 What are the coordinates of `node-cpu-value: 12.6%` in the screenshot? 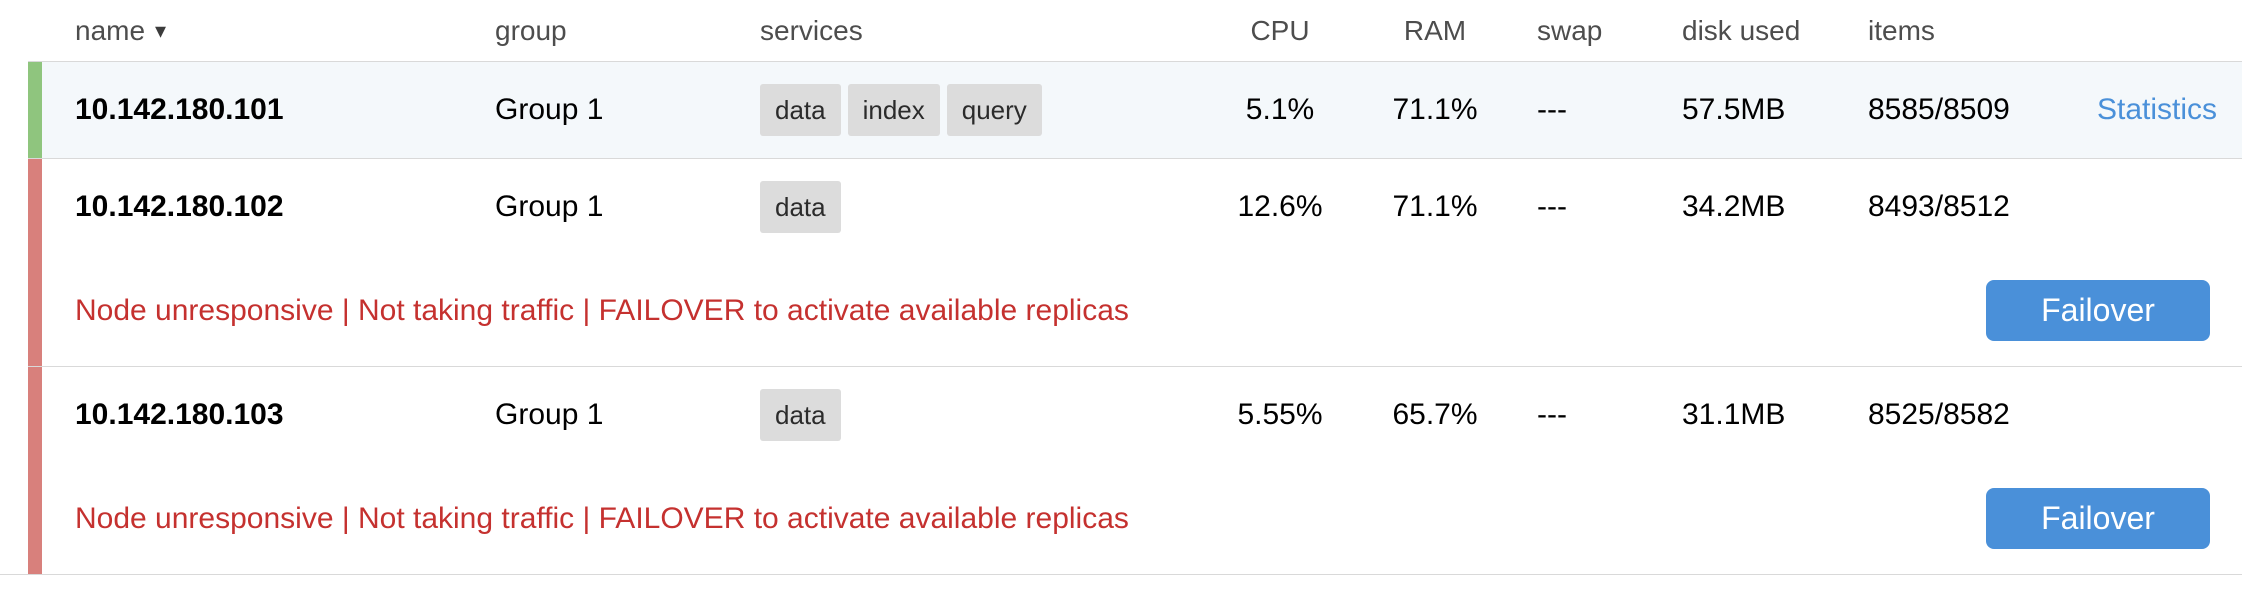 It's located at (1280, 206).